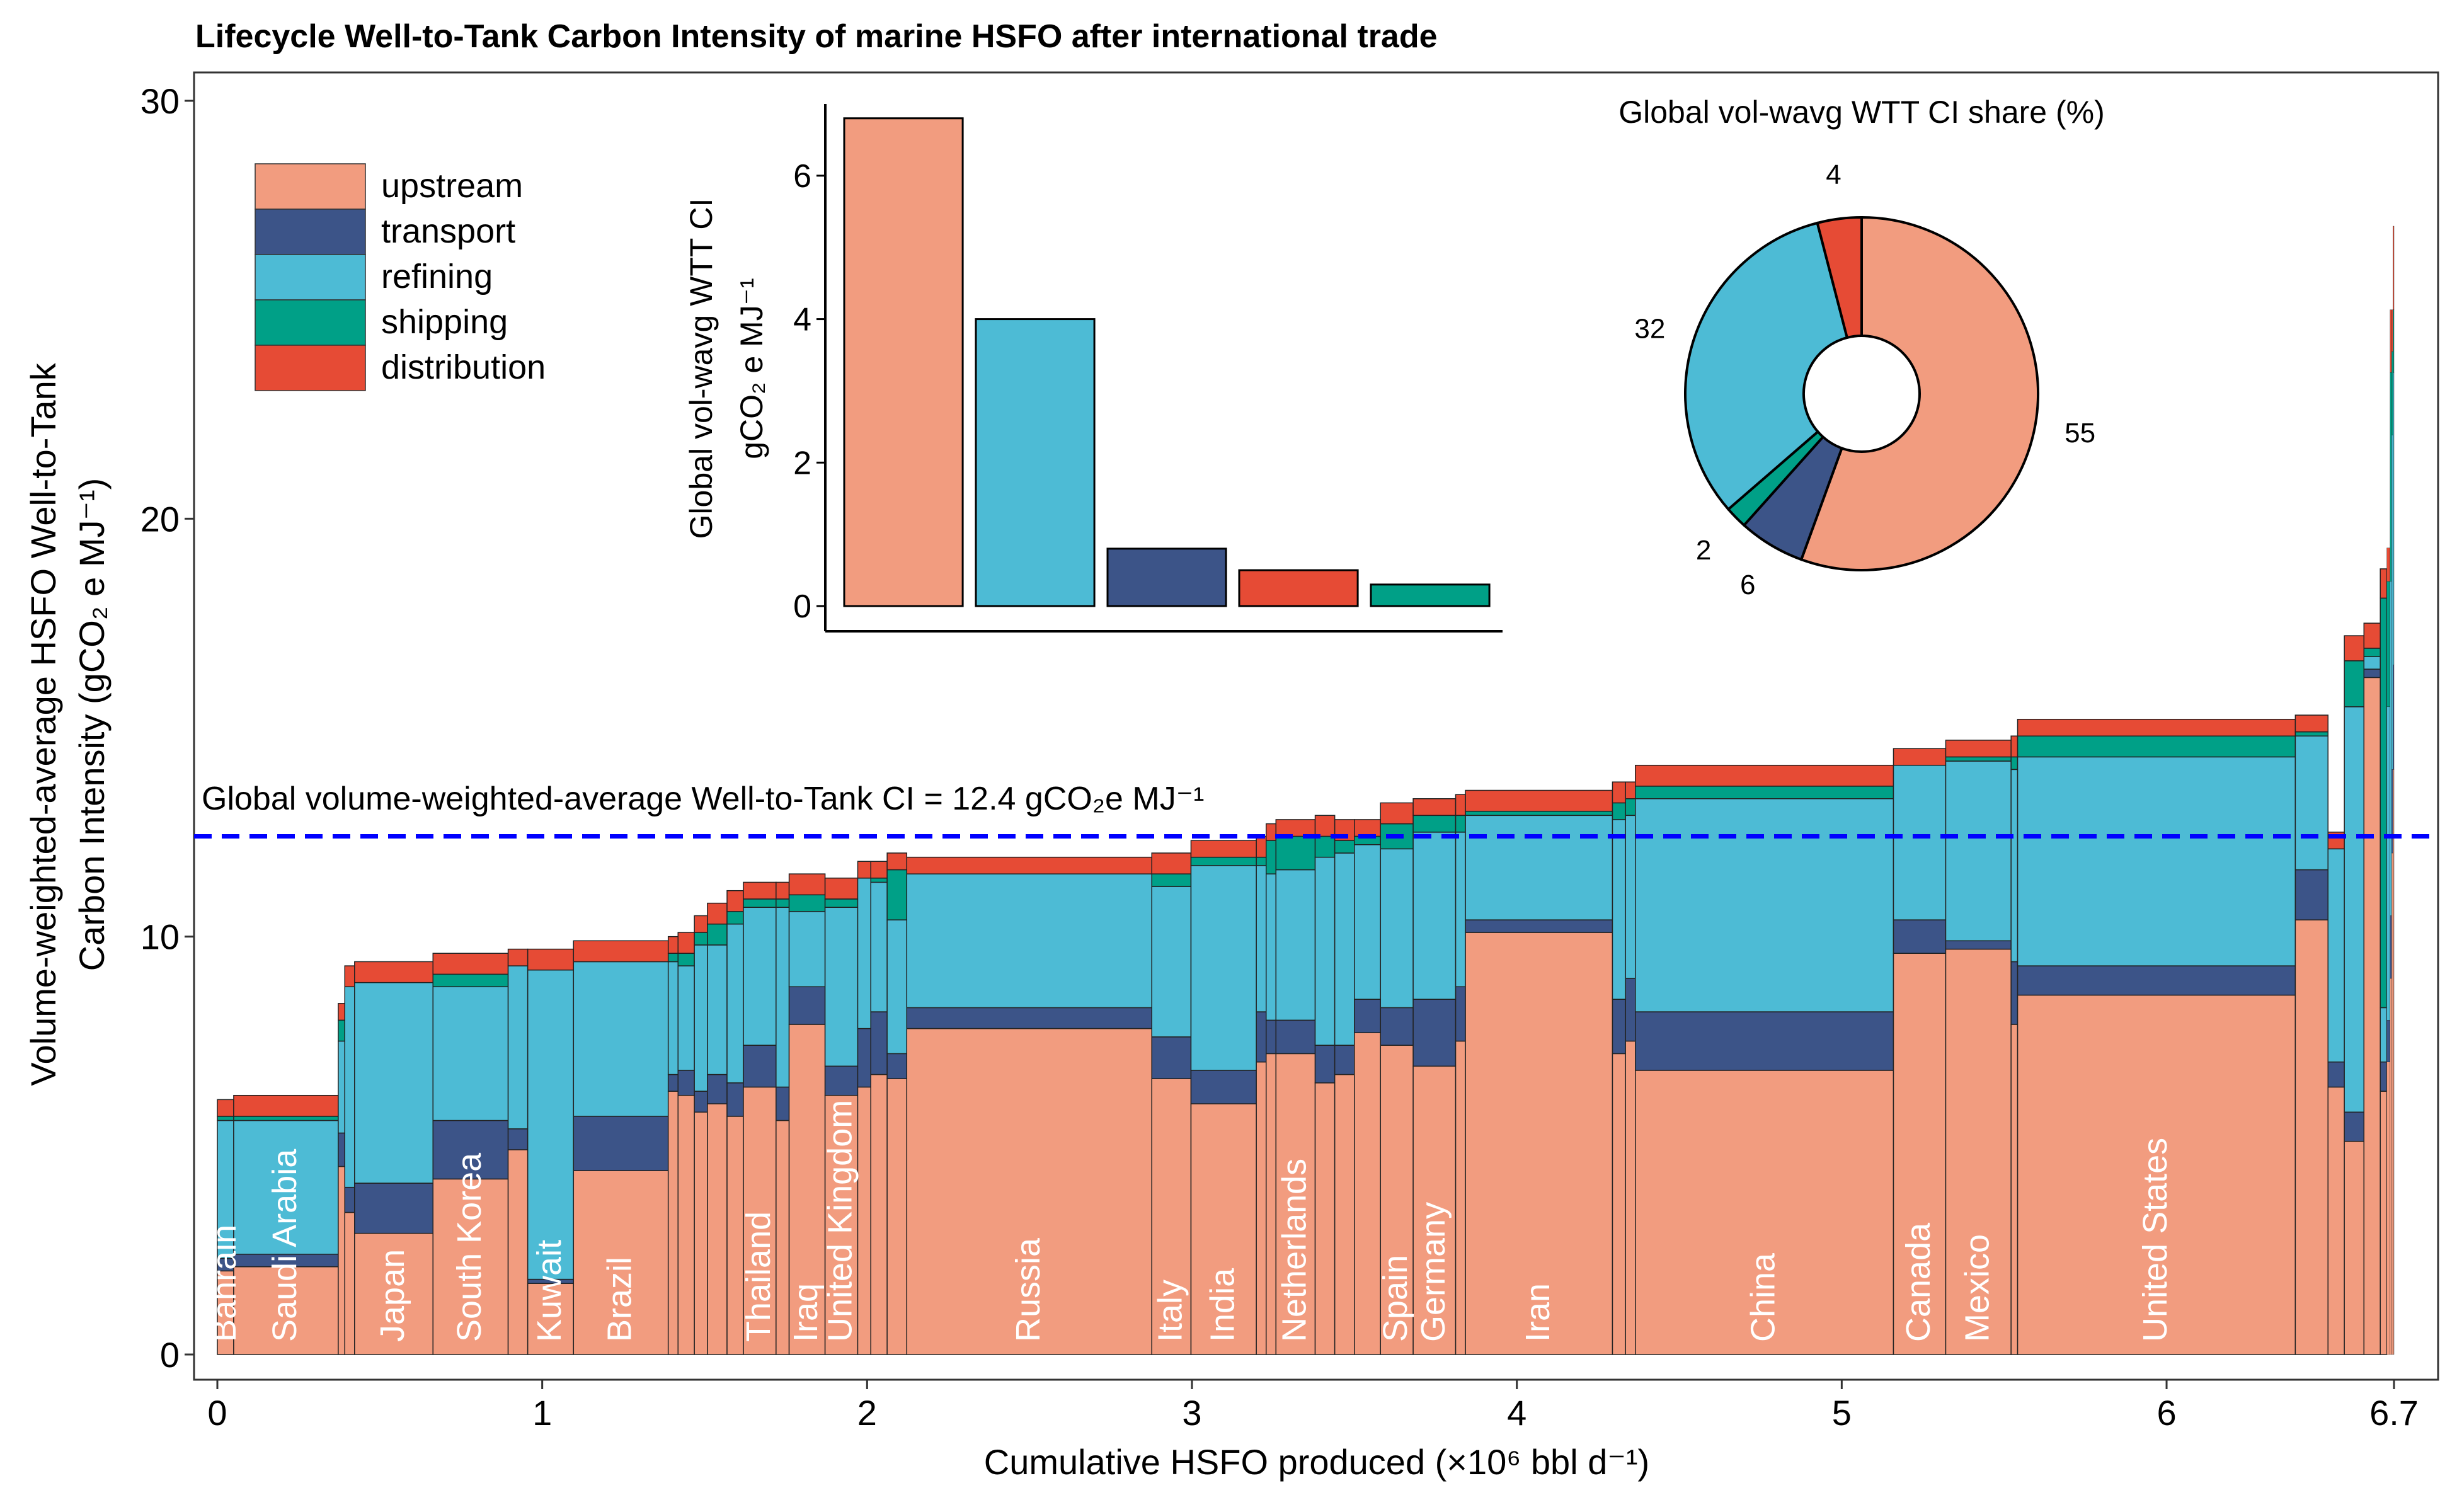  Describe the element at coordinates (1703, 550) in the screenshot. I see `pie-value-label: 2` at that location.